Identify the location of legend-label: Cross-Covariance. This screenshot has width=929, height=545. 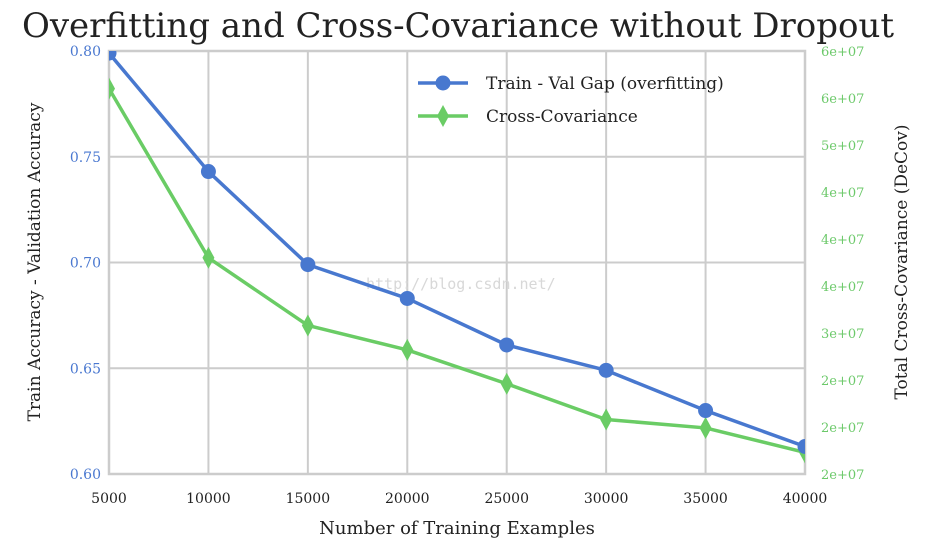
(562, 117).